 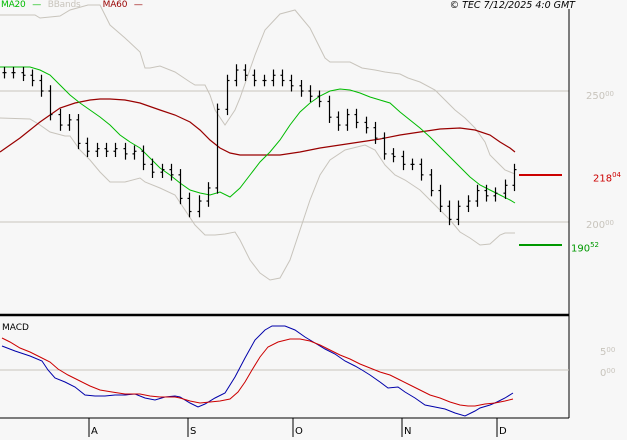 I want to click on macd-title: MACD, so click(x=15, y=328).